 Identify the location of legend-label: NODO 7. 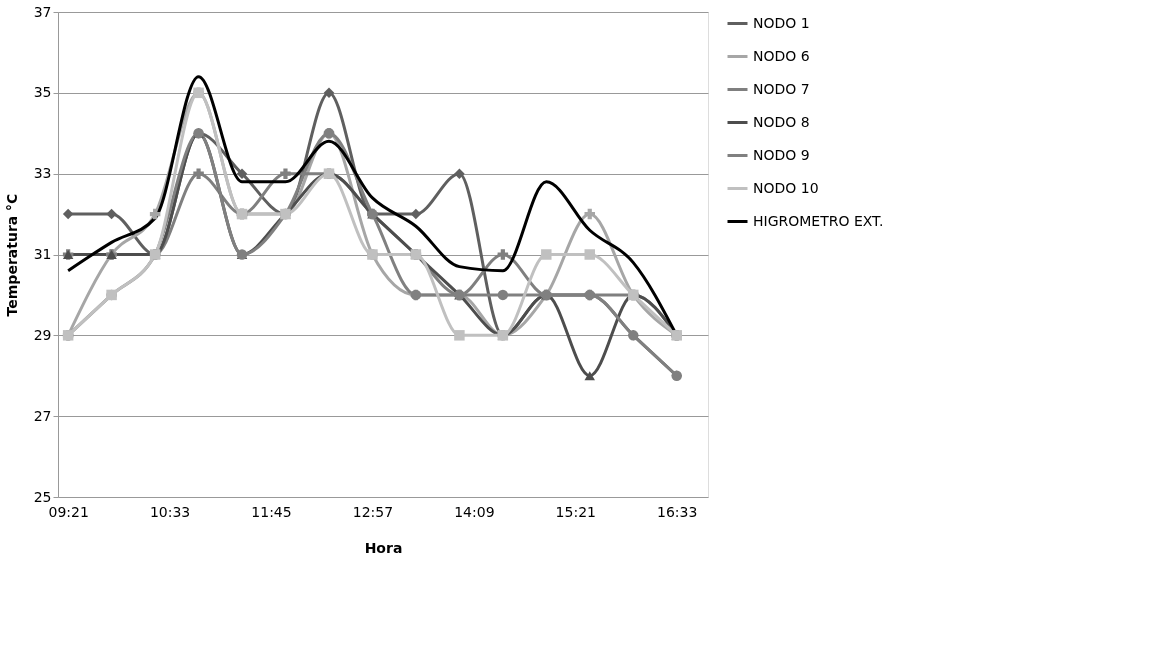
(781, 88).